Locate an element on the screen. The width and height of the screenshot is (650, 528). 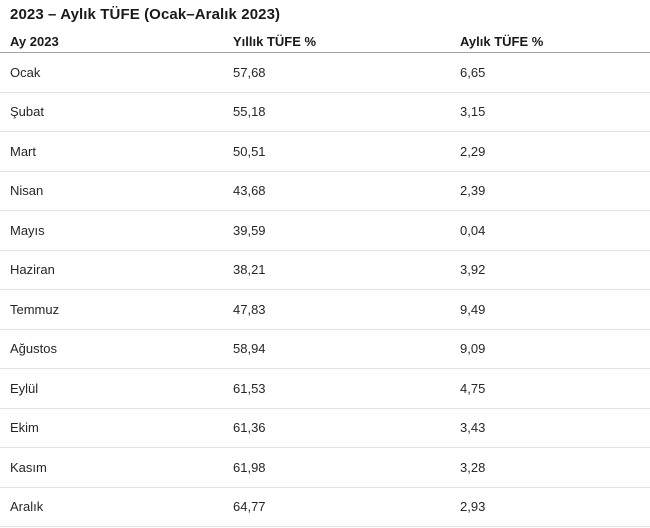
month-cell: Ocak is located at coordinates (111, 72).